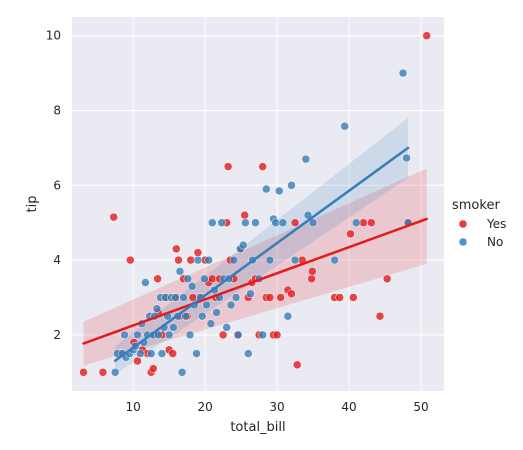  I want to click on y-axis-label: tip, so click(32, 204).